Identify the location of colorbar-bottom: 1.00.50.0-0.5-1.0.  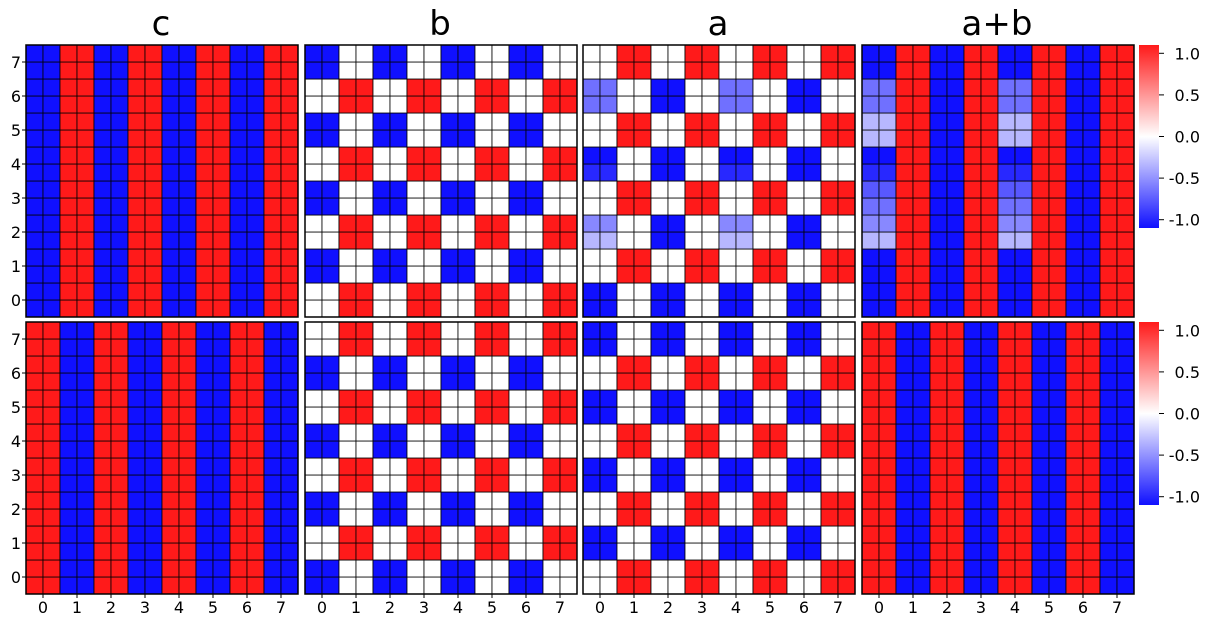
(1169, 414).